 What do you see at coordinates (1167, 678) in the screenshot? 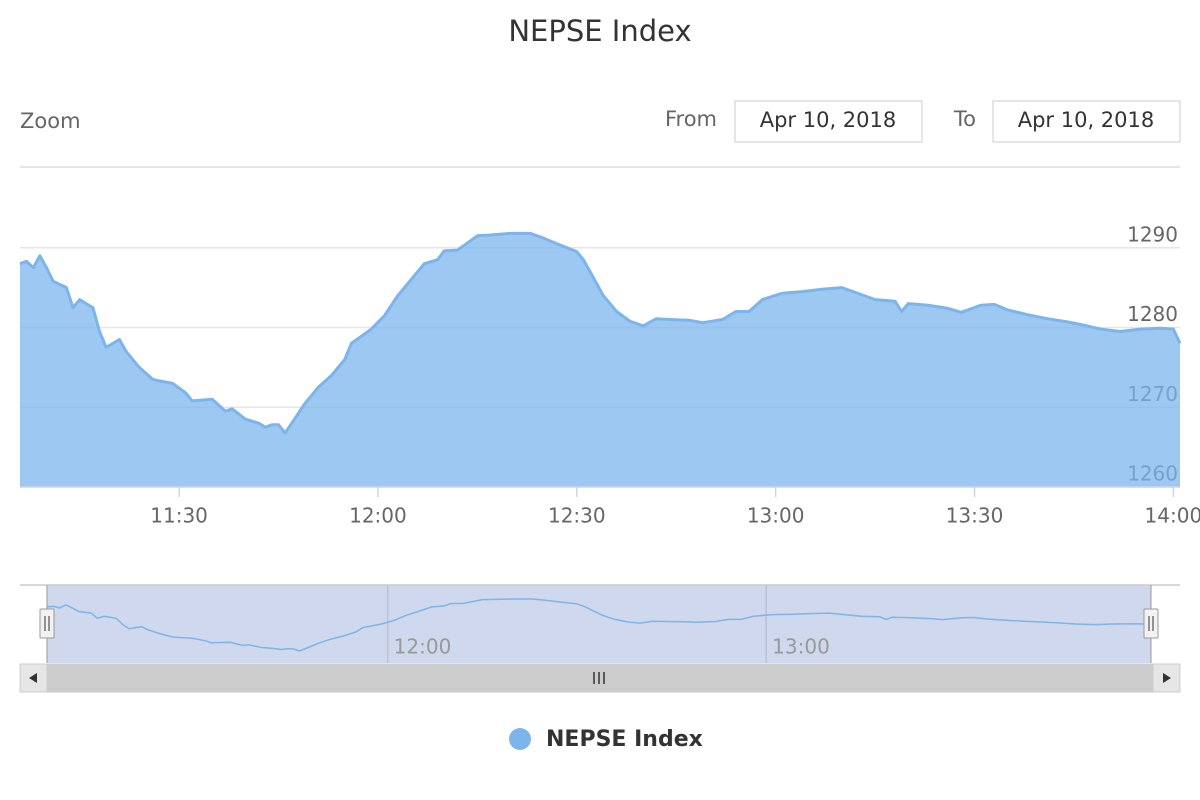
I see `scroll-right-arrow` at bounding box center [1167, 678].